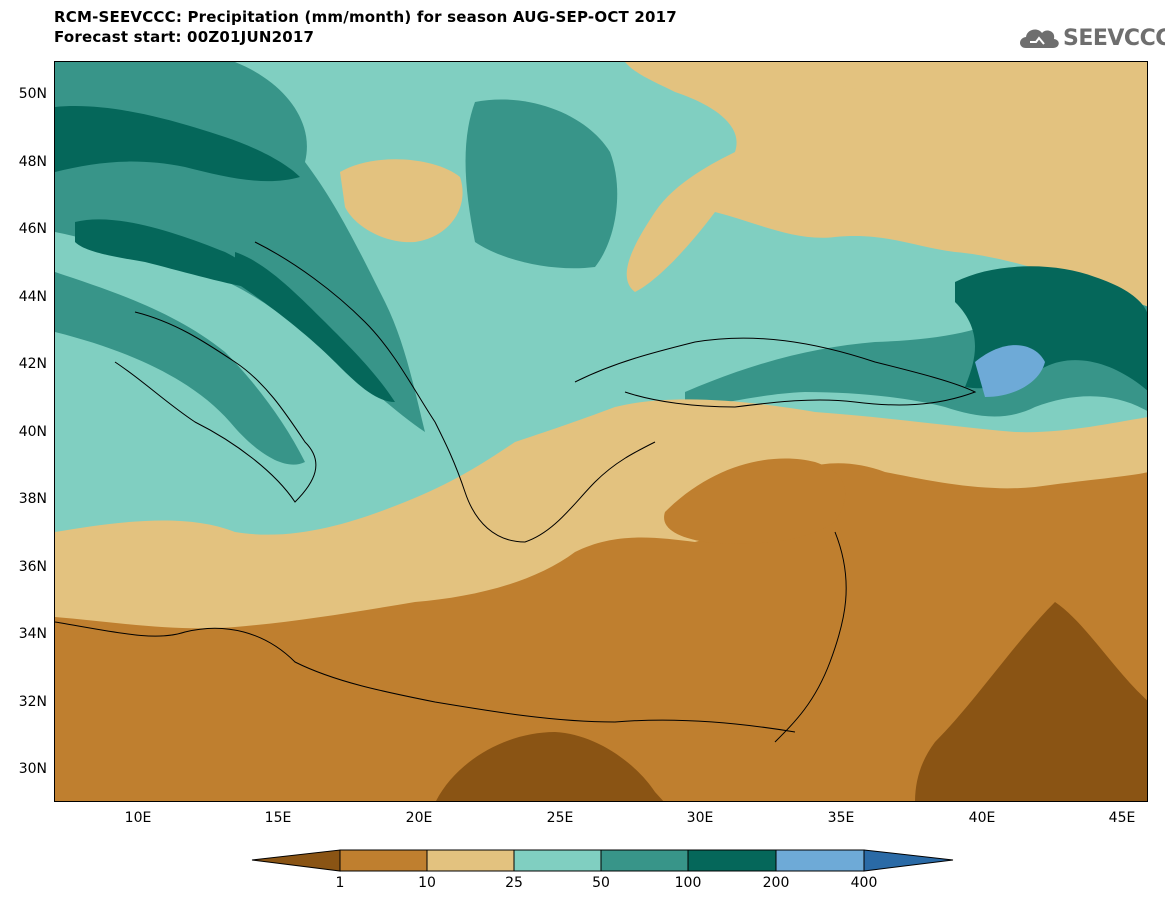 The height and width of the screenshot is (907, 1165). Describe the element at coordinates (514, 883) in the screenshot. I see `colorbar-label: 25` at that location.